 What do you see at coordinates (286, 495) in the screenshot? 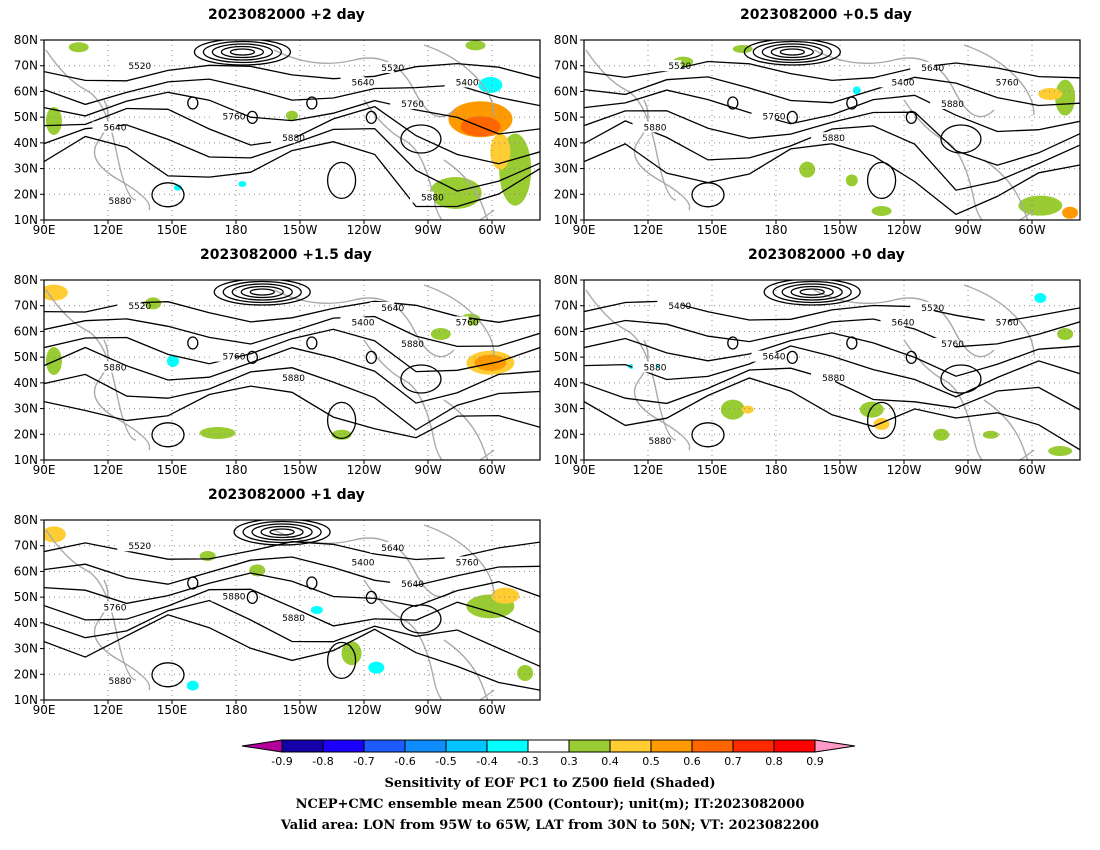
I see `panel-title-p1: 2023082000 +1 day` at bounding box center [286, 495].